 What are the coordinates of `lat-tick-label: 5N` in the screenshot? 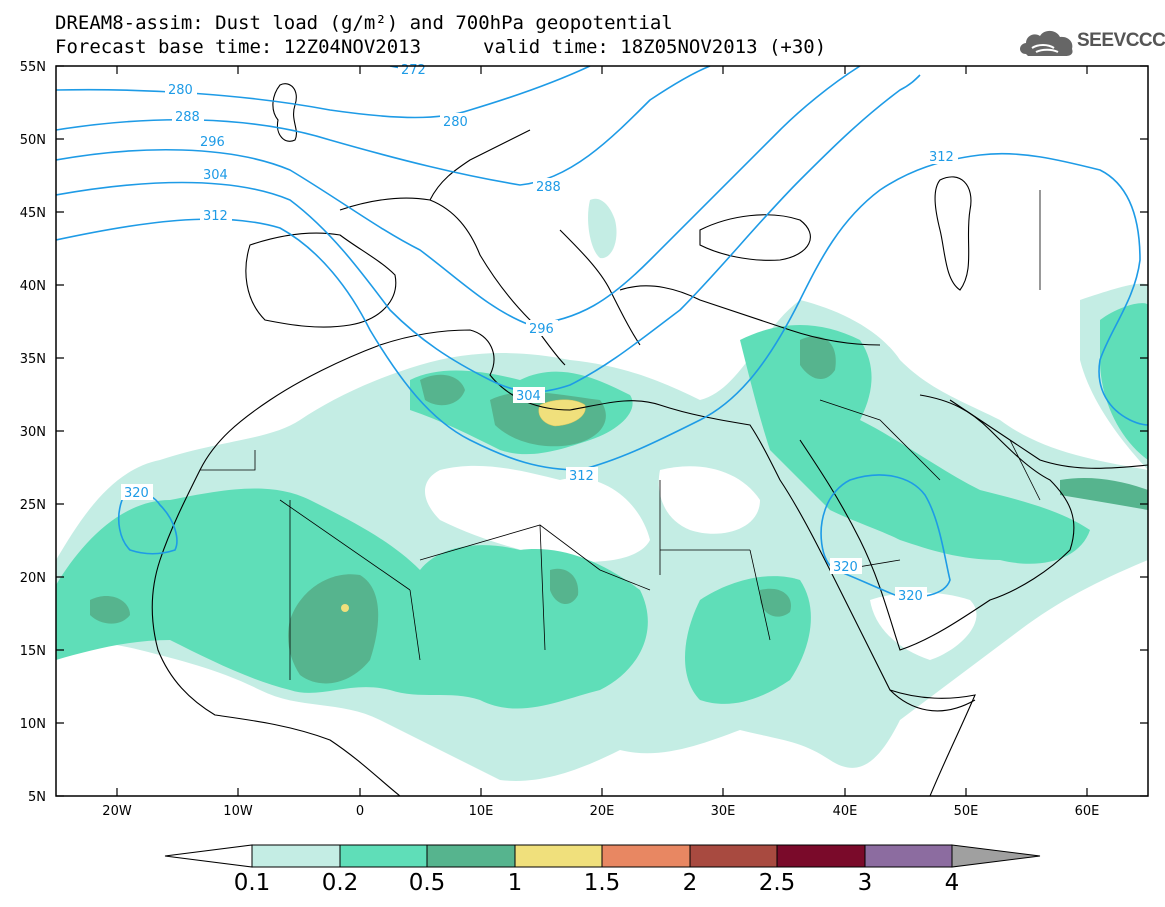 It's located at (37, 797).